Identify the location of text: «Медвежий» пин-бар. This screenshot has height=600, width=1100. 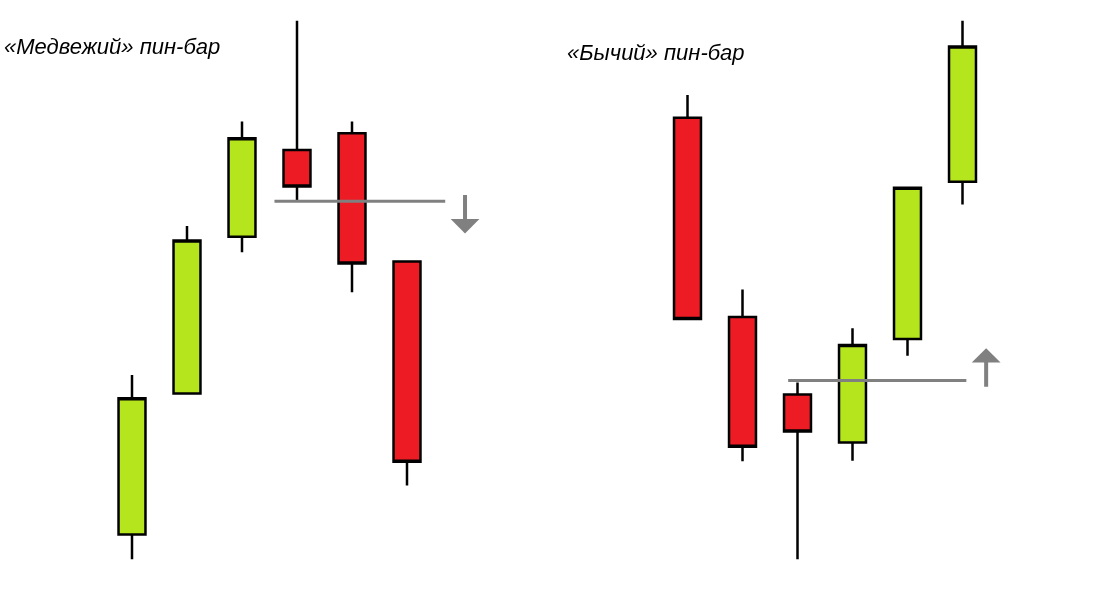
(112, 46).